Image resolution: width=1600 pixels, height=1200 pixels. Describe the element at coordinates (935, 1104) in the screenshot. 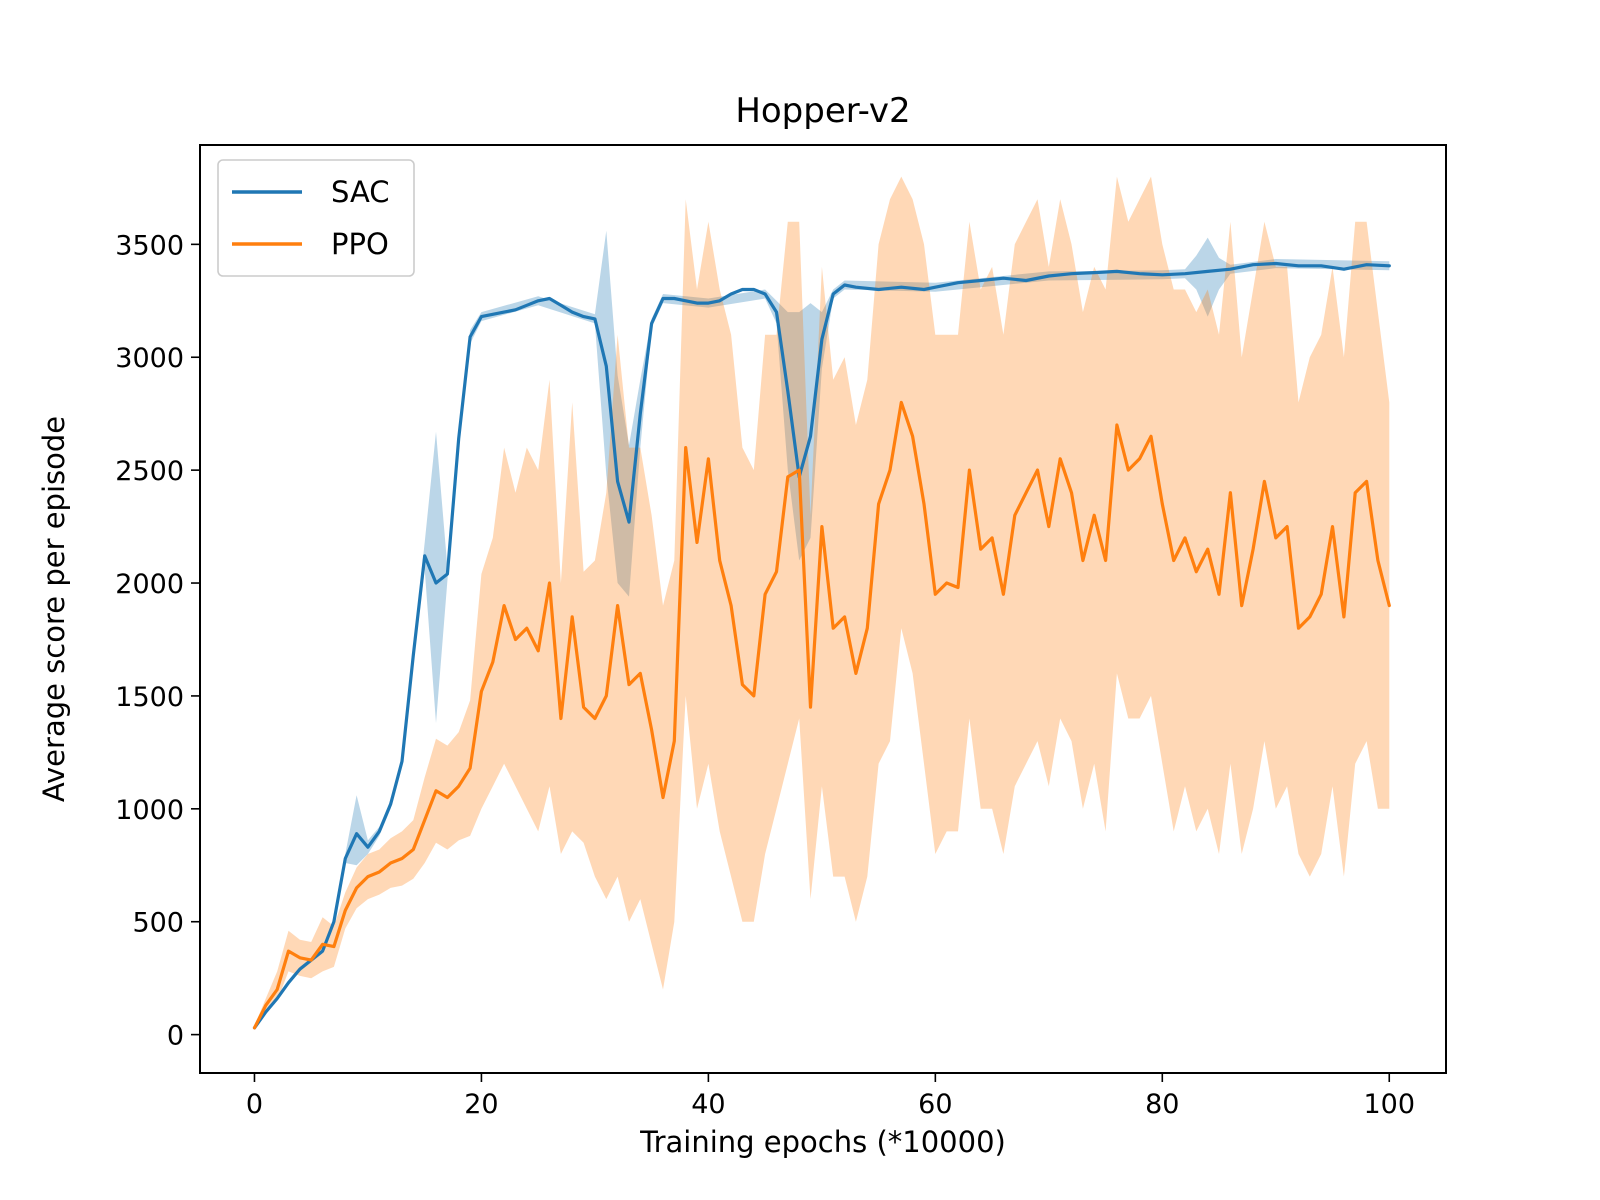

I see `x-tick-label: 60` at that location.